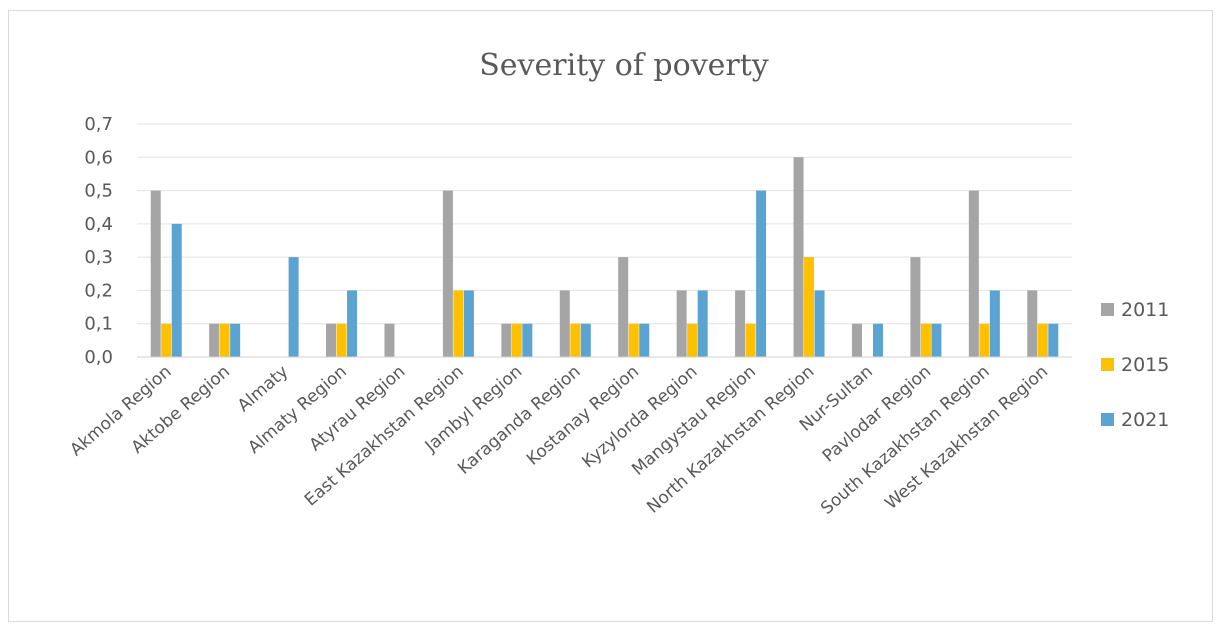 The height and width of the screenshot is (628, 1219). I want to click on y-tick-label: 0,2, so click(98, 290).